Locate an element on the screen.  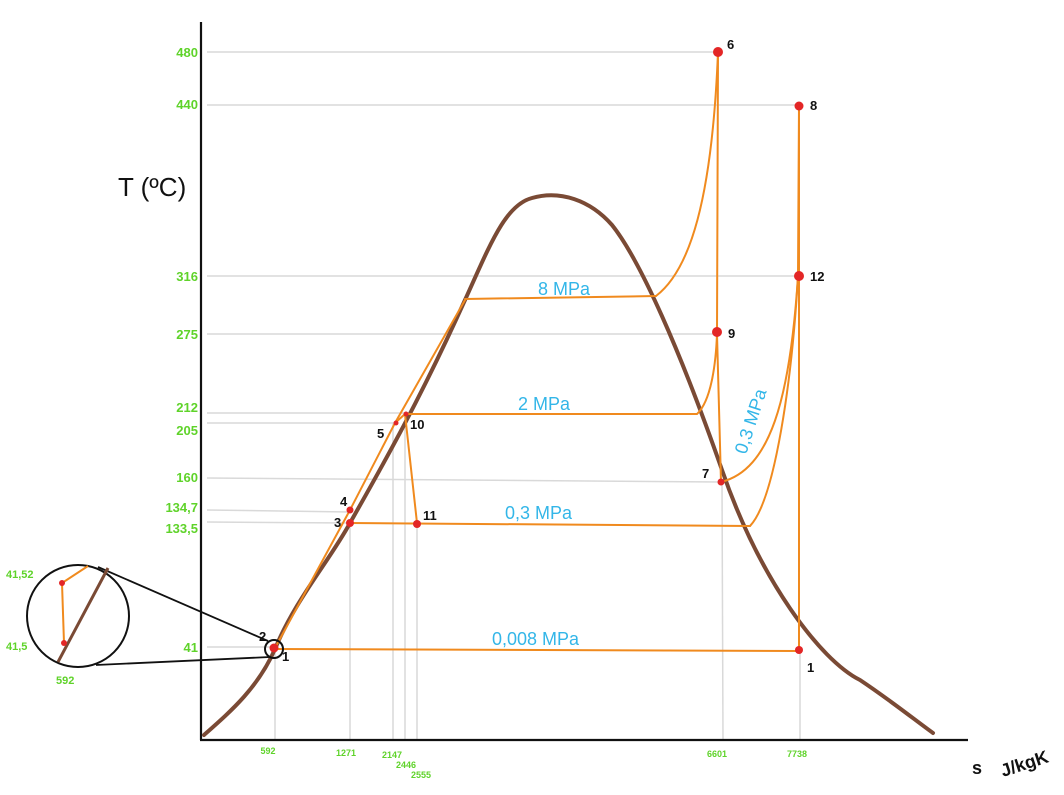
isobar-label-03mpa: 0,3 MPa is located at coordinates (539, 513).